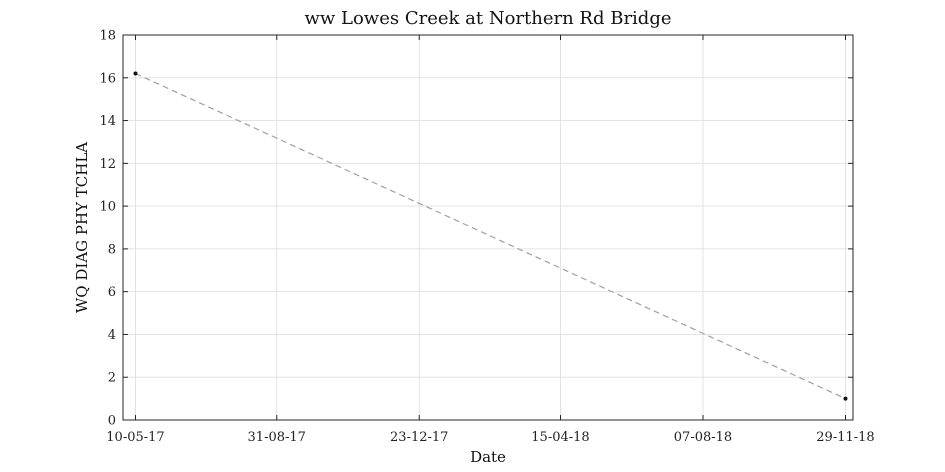 The width and height of the screenshot is (945, 472). What do you see at coordinates (703, 437) in the screenshot?
I see `x-tick-label: 07-08-18` at bounding box center [703, 437].